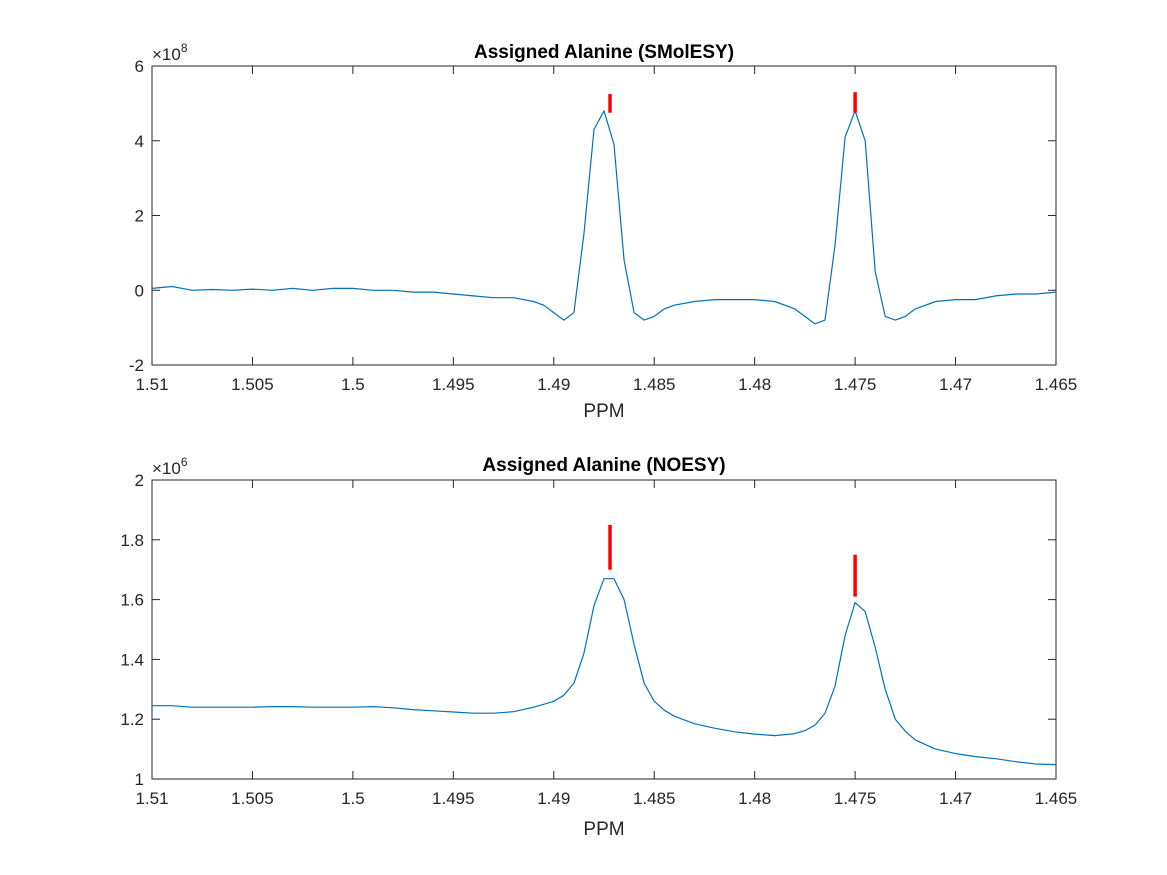 Image resolution: width=1167 pixels, height=875 pixels. What do you see at coordinates (604, 52) in the screenshot?
I see `chart-title: Assigned Alanine (SMolESY)` at bounding box center [604, 52].